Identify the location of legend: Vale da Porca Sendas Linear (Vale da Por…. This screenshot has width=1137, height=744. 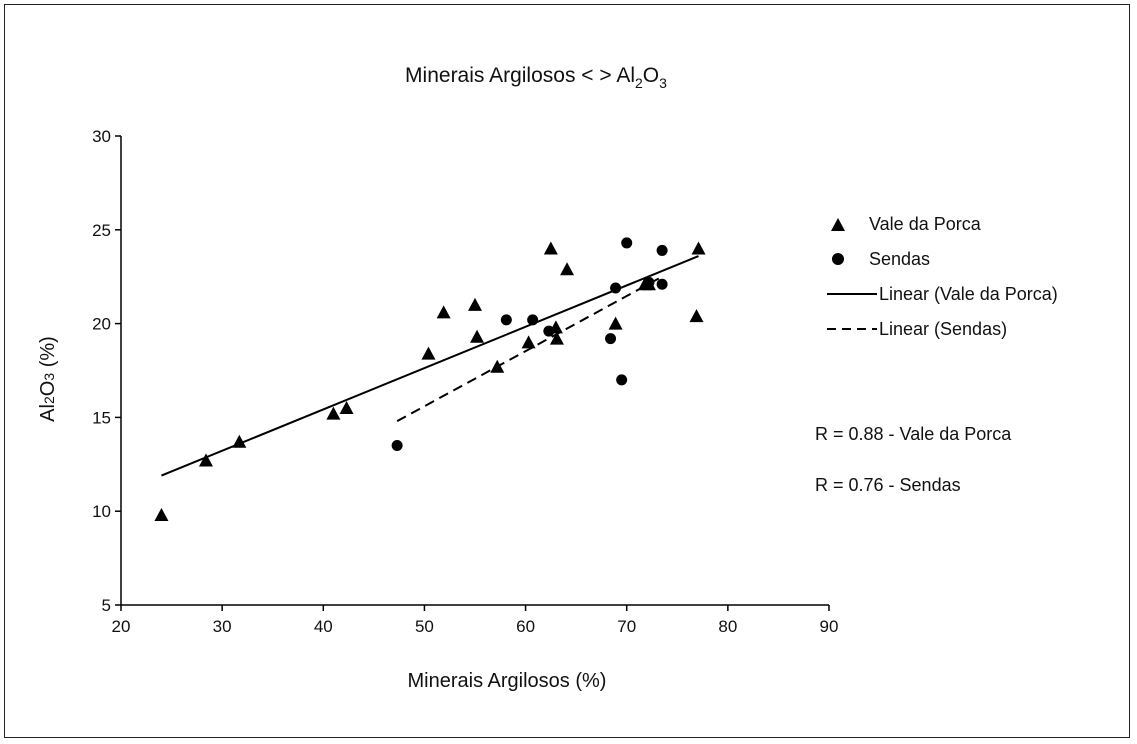
(942, 276).